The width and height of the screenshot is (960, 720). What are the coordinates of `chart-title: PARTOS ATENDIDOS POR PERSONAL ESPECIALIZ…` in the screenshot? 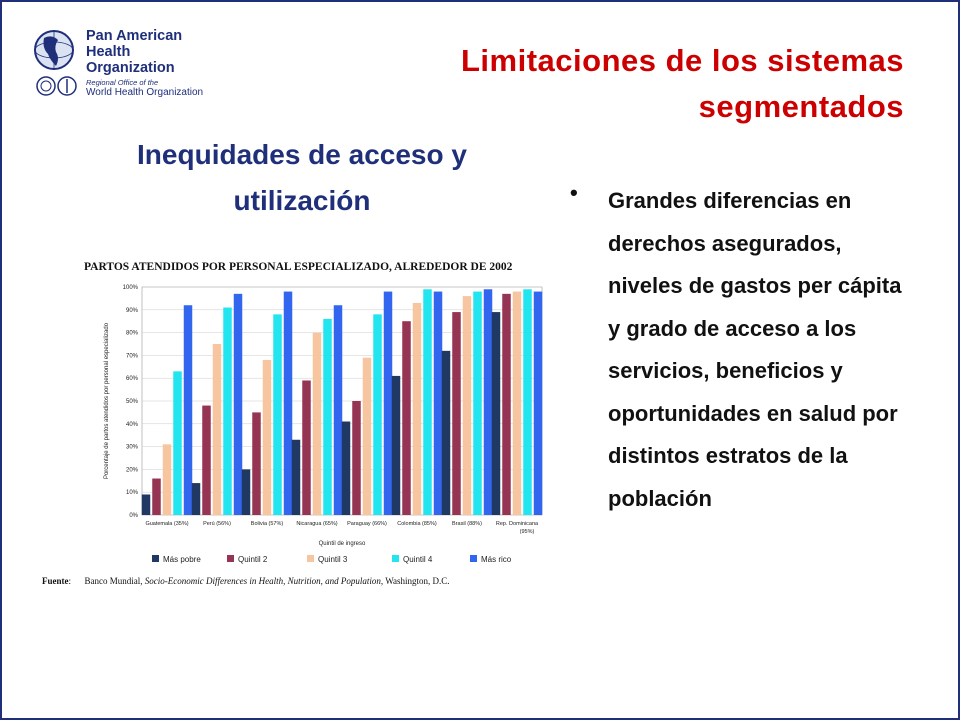 It's located at (298, 267).